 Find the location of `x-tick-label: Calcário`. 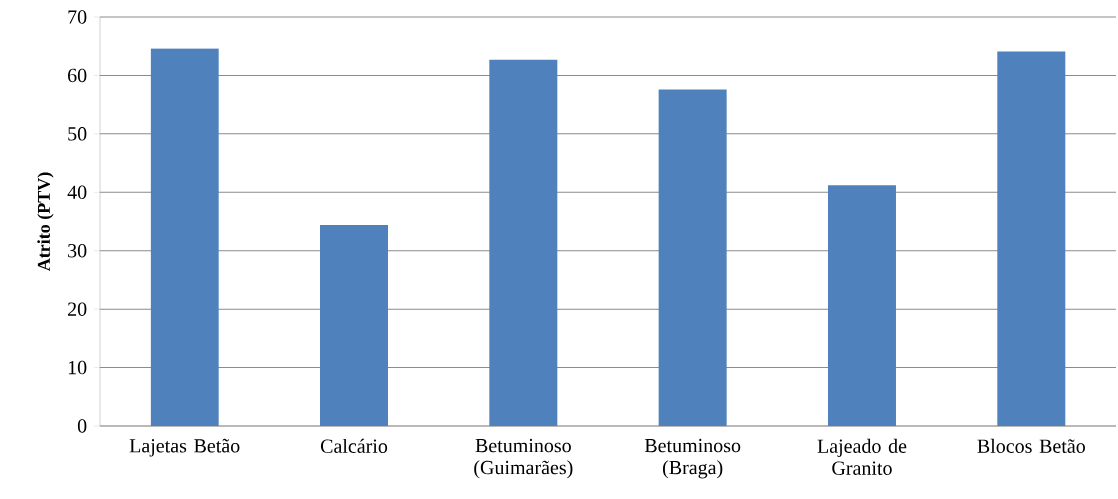

x-tick-label: Calcário is located at coordinates (354, 445).